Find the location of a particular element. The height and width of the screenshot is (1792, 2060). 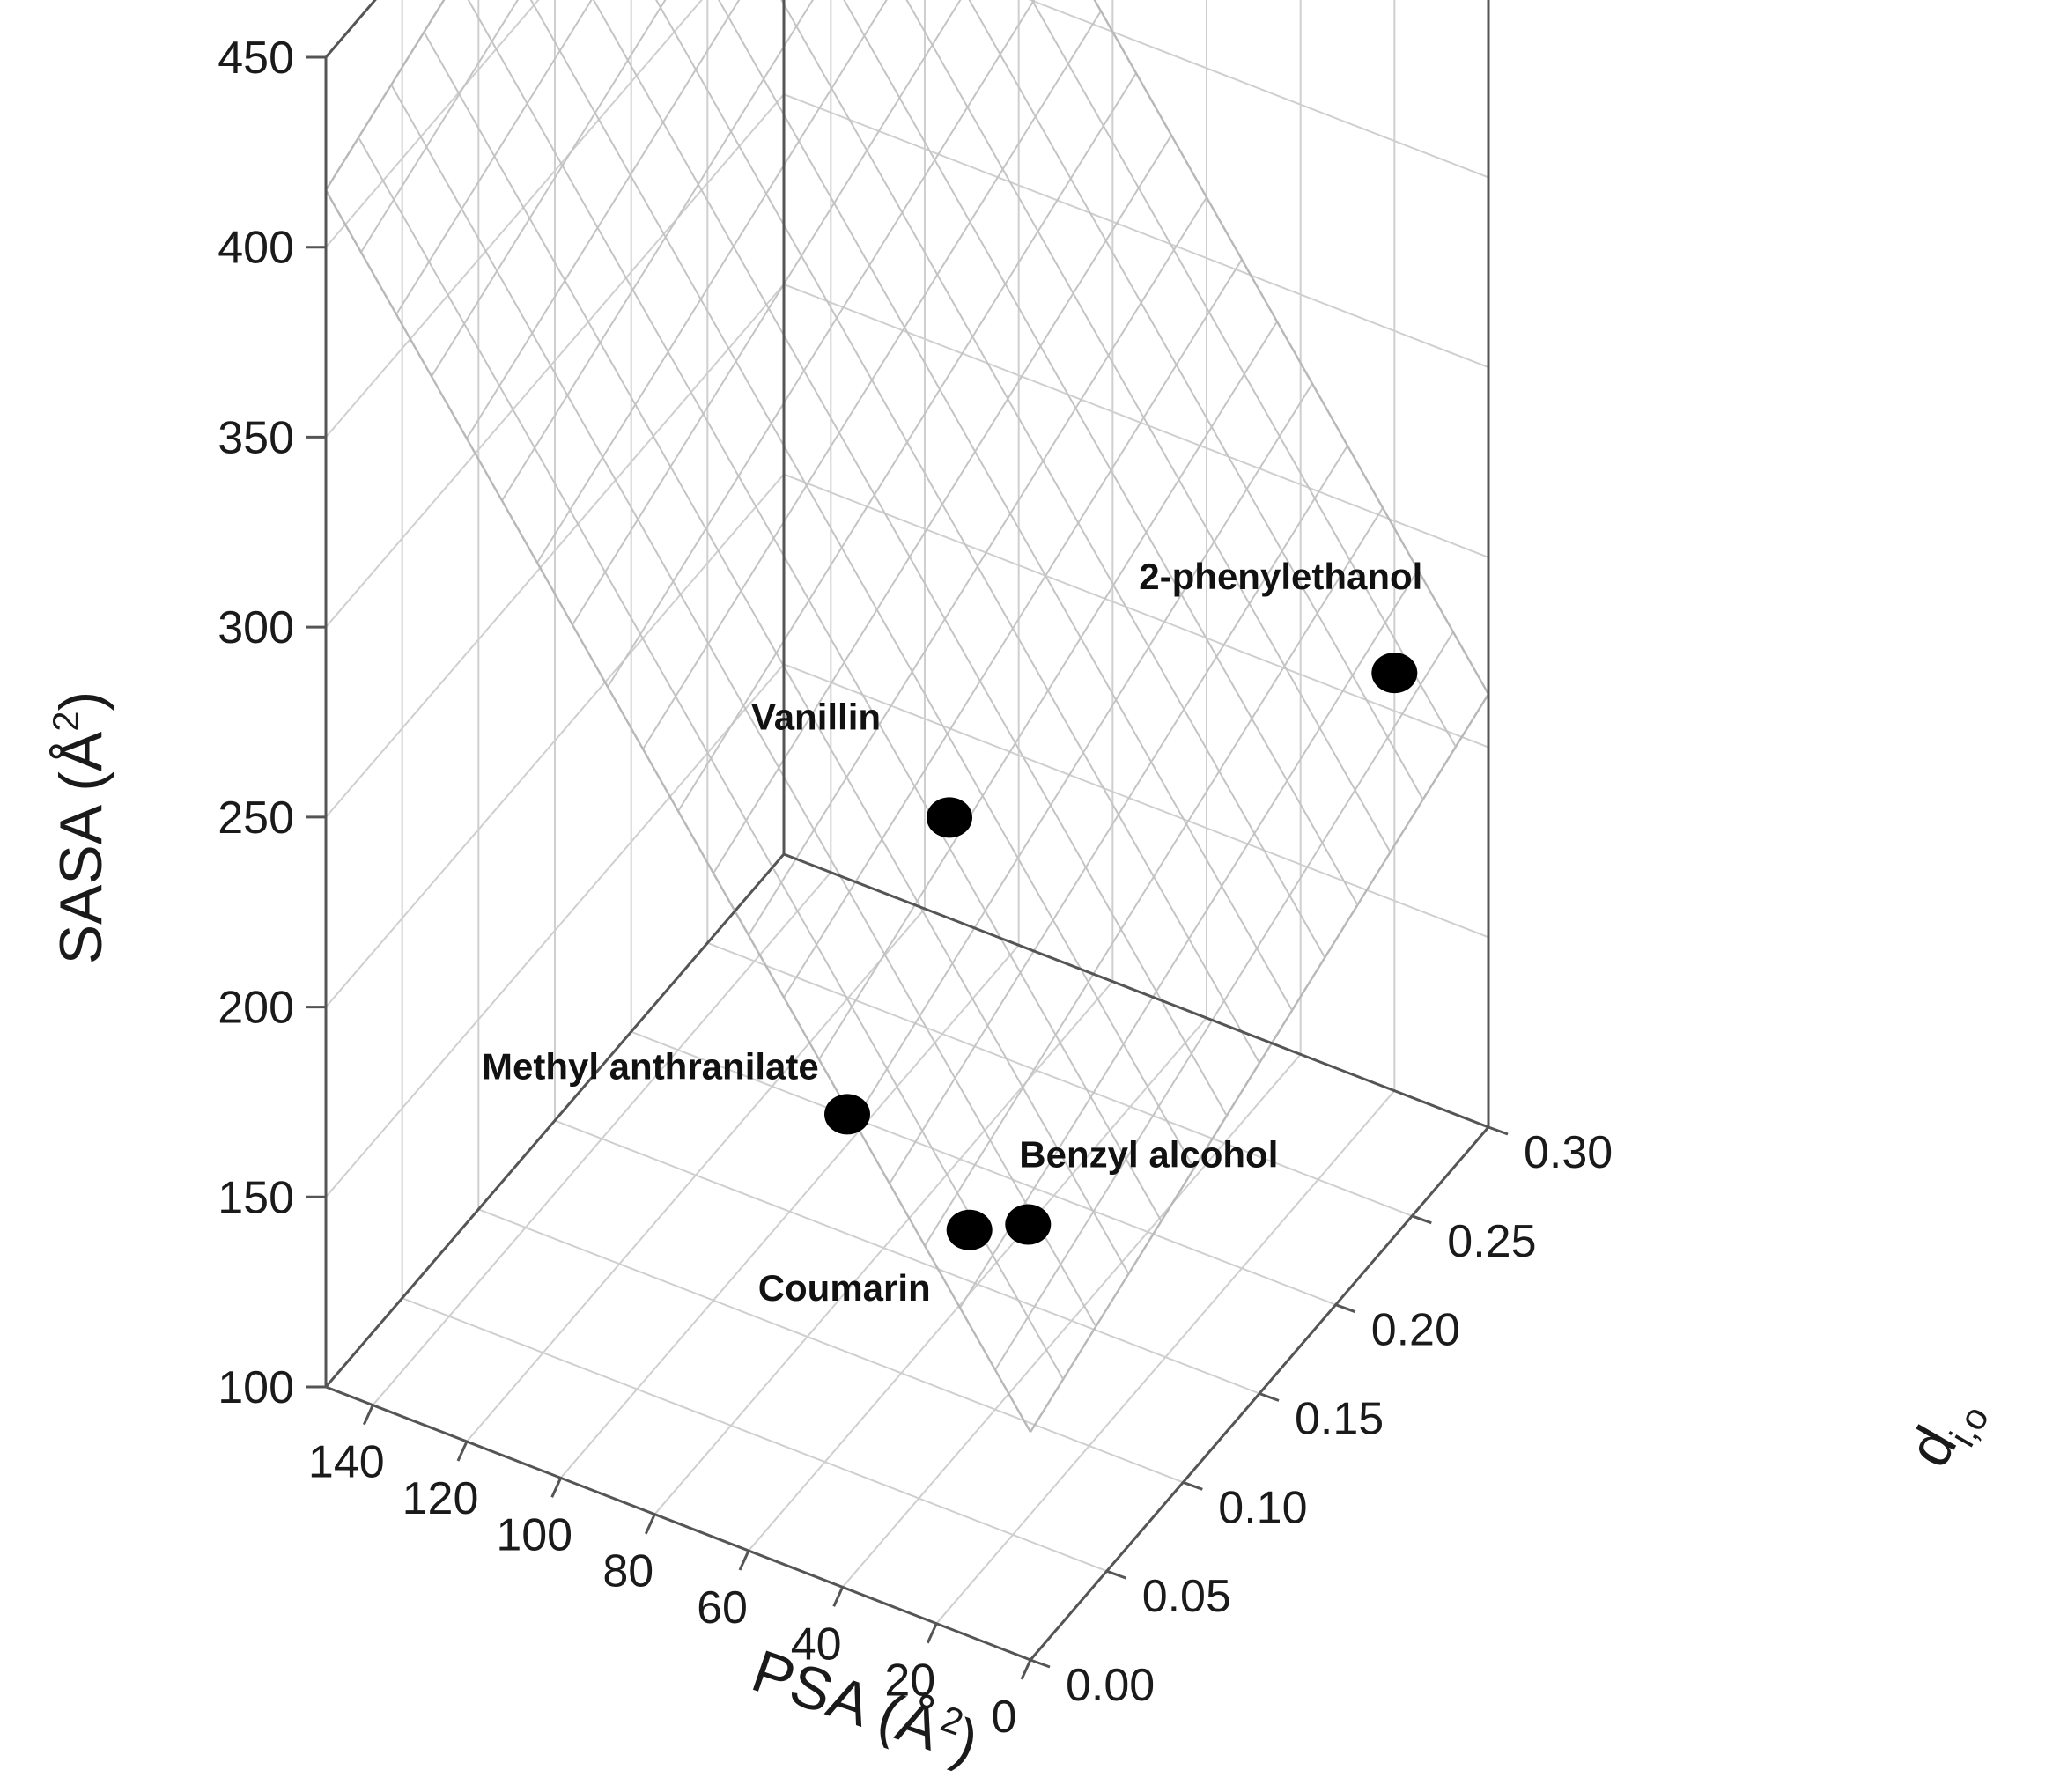

z-tick-label: 450 is located at coordinates (256, 58).